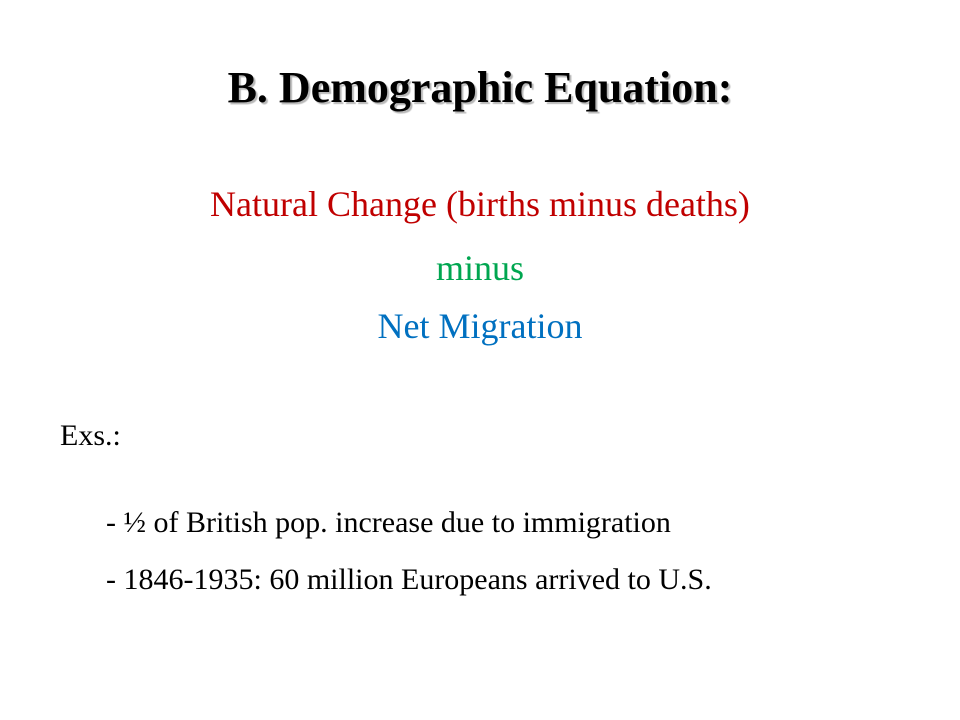 Image resolution: width=960 pixels, height=720 pixels. Describe the element at coordinates (480, 204) in the screenshot. I see `equation-natural-change: Natural Change (births minus deaths)` at that location.